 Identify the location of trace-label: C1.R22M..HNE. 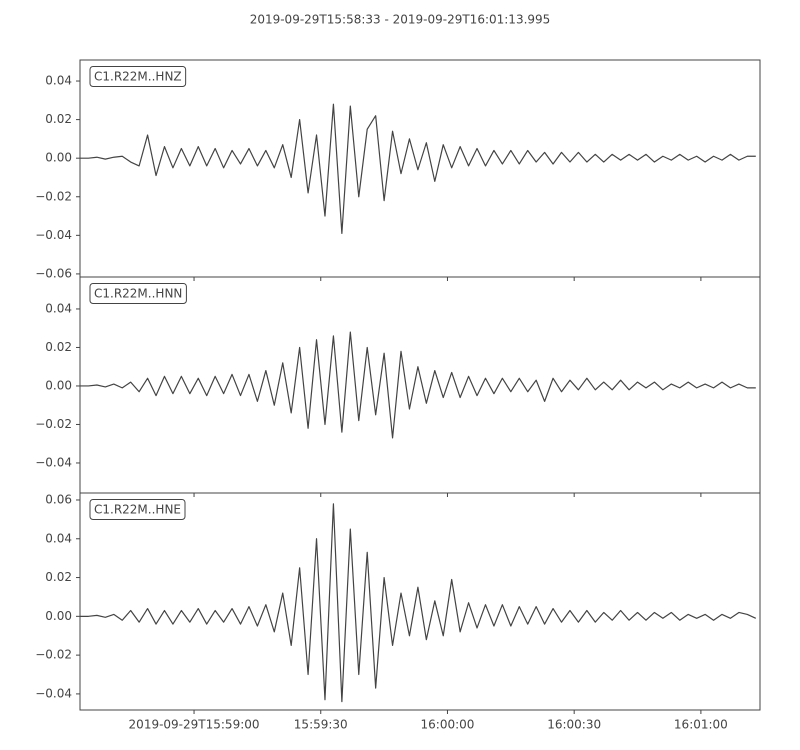
(137, 510).